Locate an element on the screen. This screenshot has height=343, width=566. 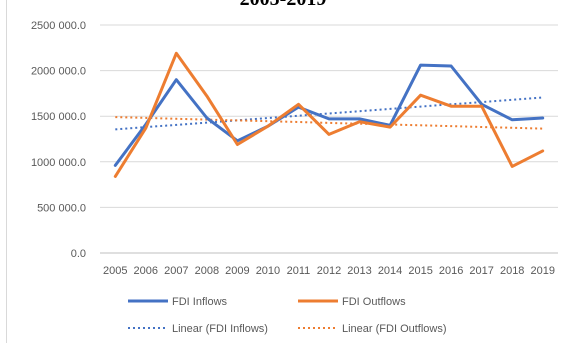
y-tick-label: 500 000.0 is located at coordinates (61, 208).